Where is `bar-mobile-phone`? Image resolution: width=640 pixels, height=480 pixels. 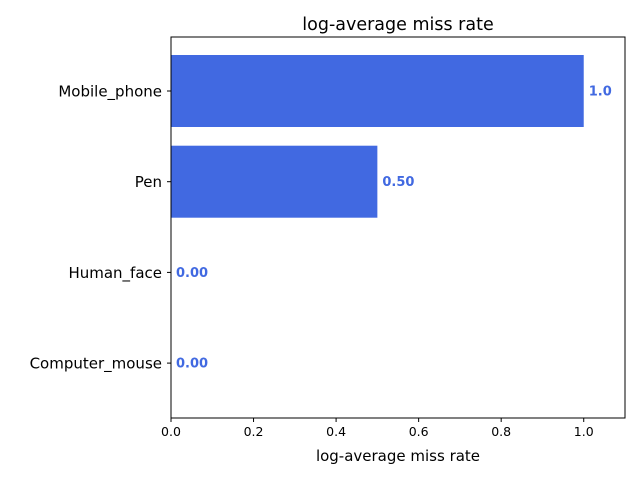 bar-mobile-phone is located at coordinates (377, 91).